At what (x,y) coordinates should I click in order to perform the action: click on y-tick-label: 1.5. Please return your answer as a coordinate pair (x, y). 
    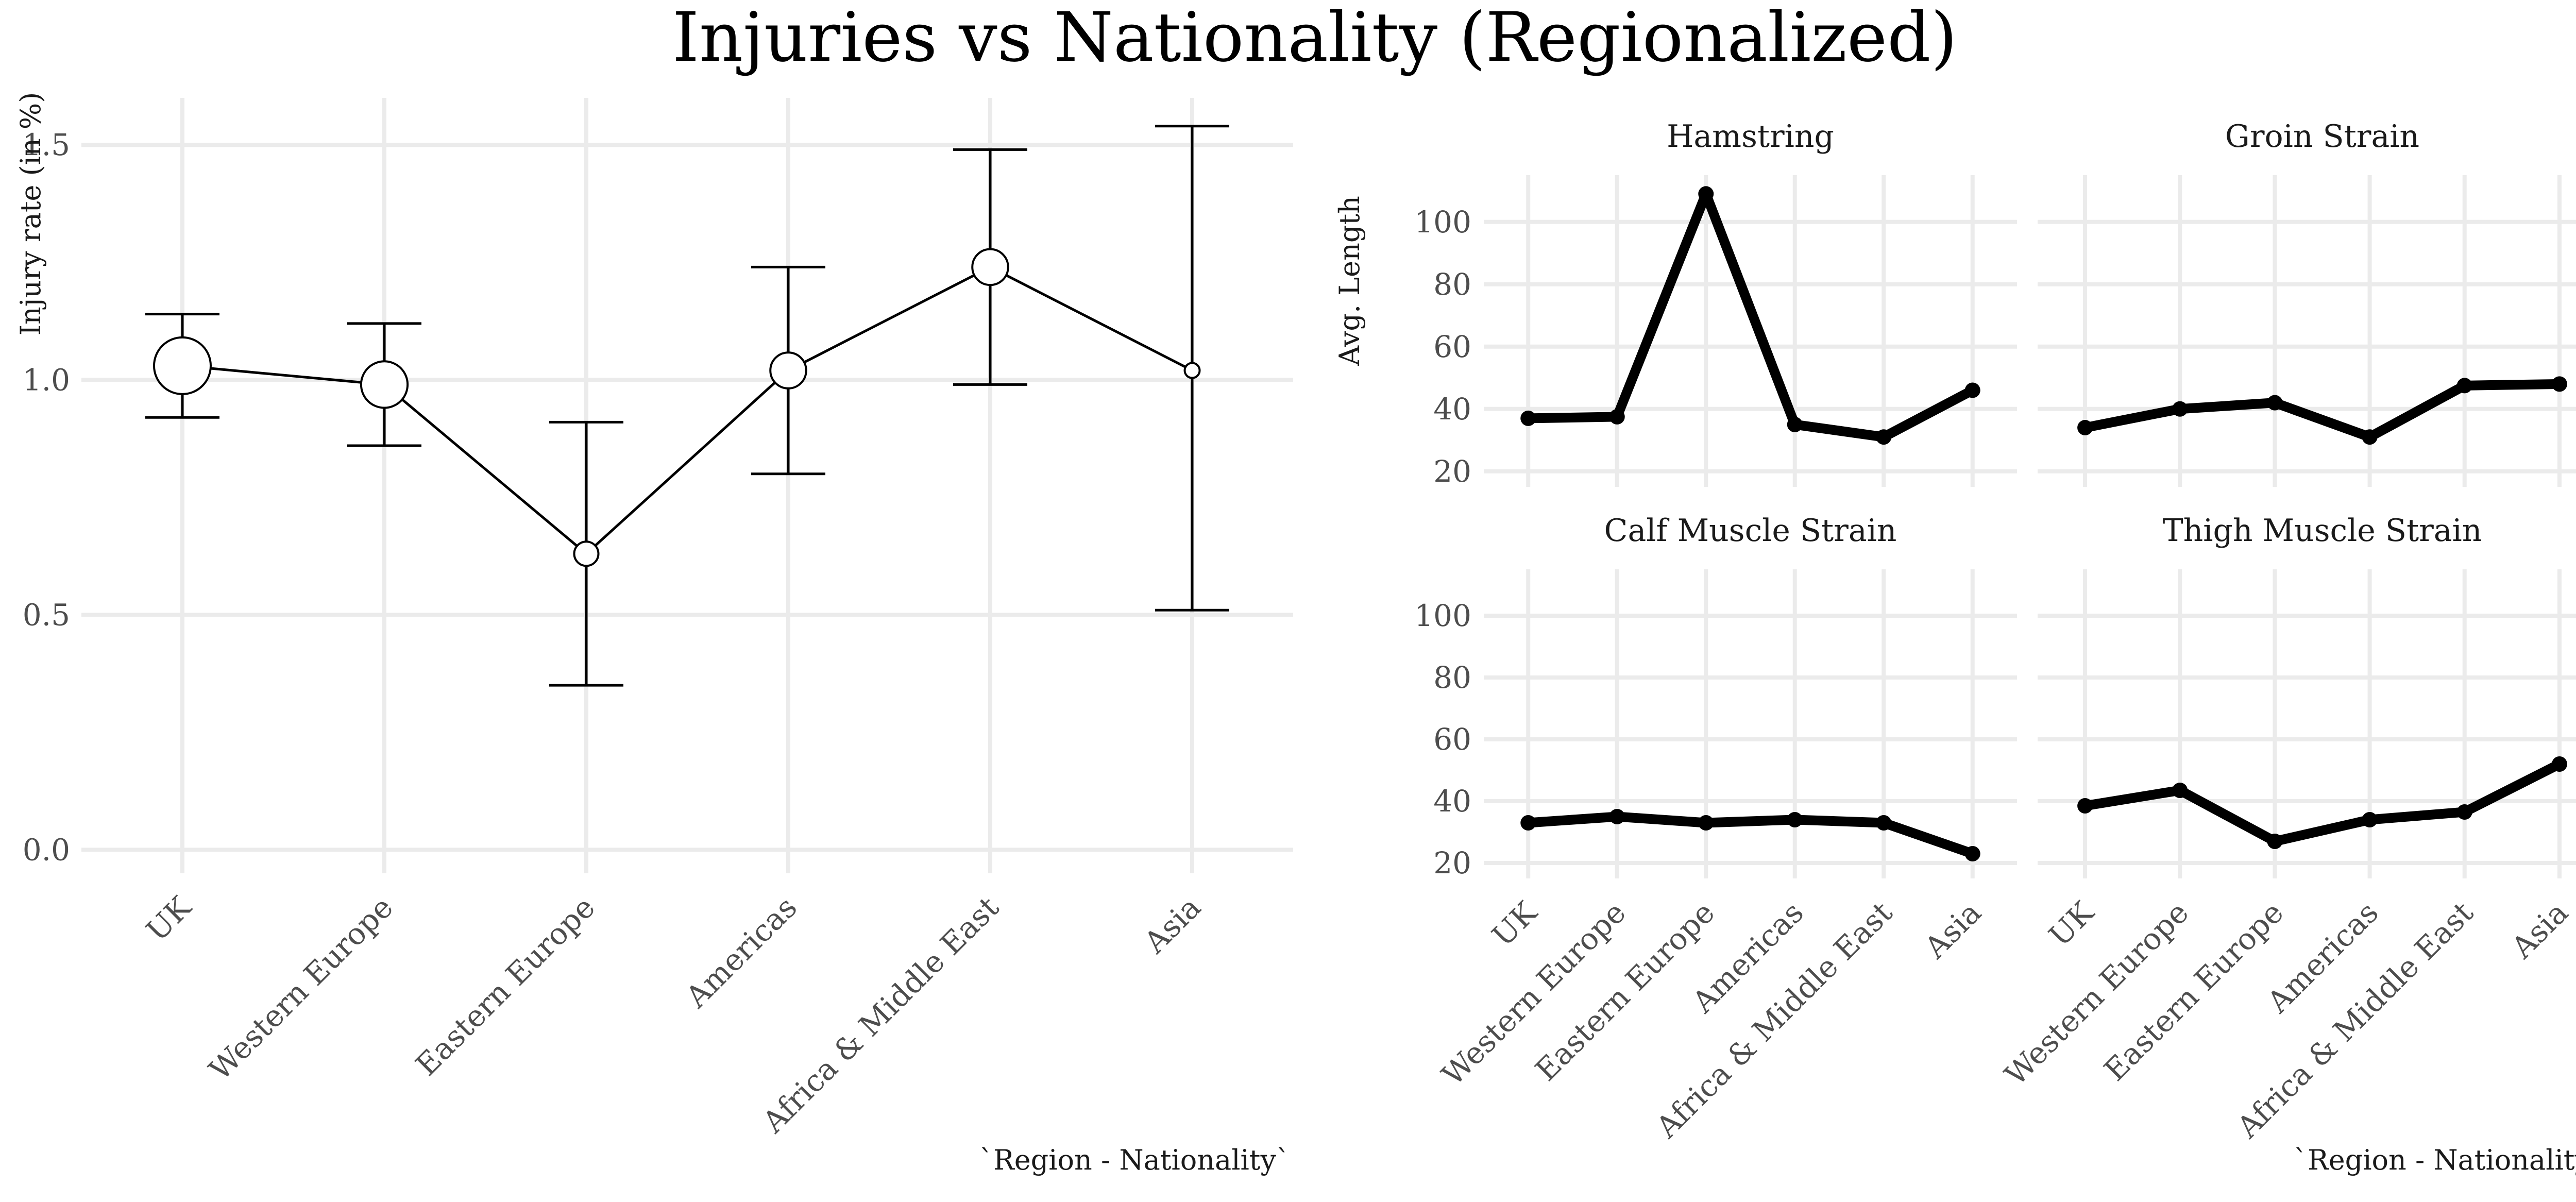
    Looking at the image, I should click on (46, 144).